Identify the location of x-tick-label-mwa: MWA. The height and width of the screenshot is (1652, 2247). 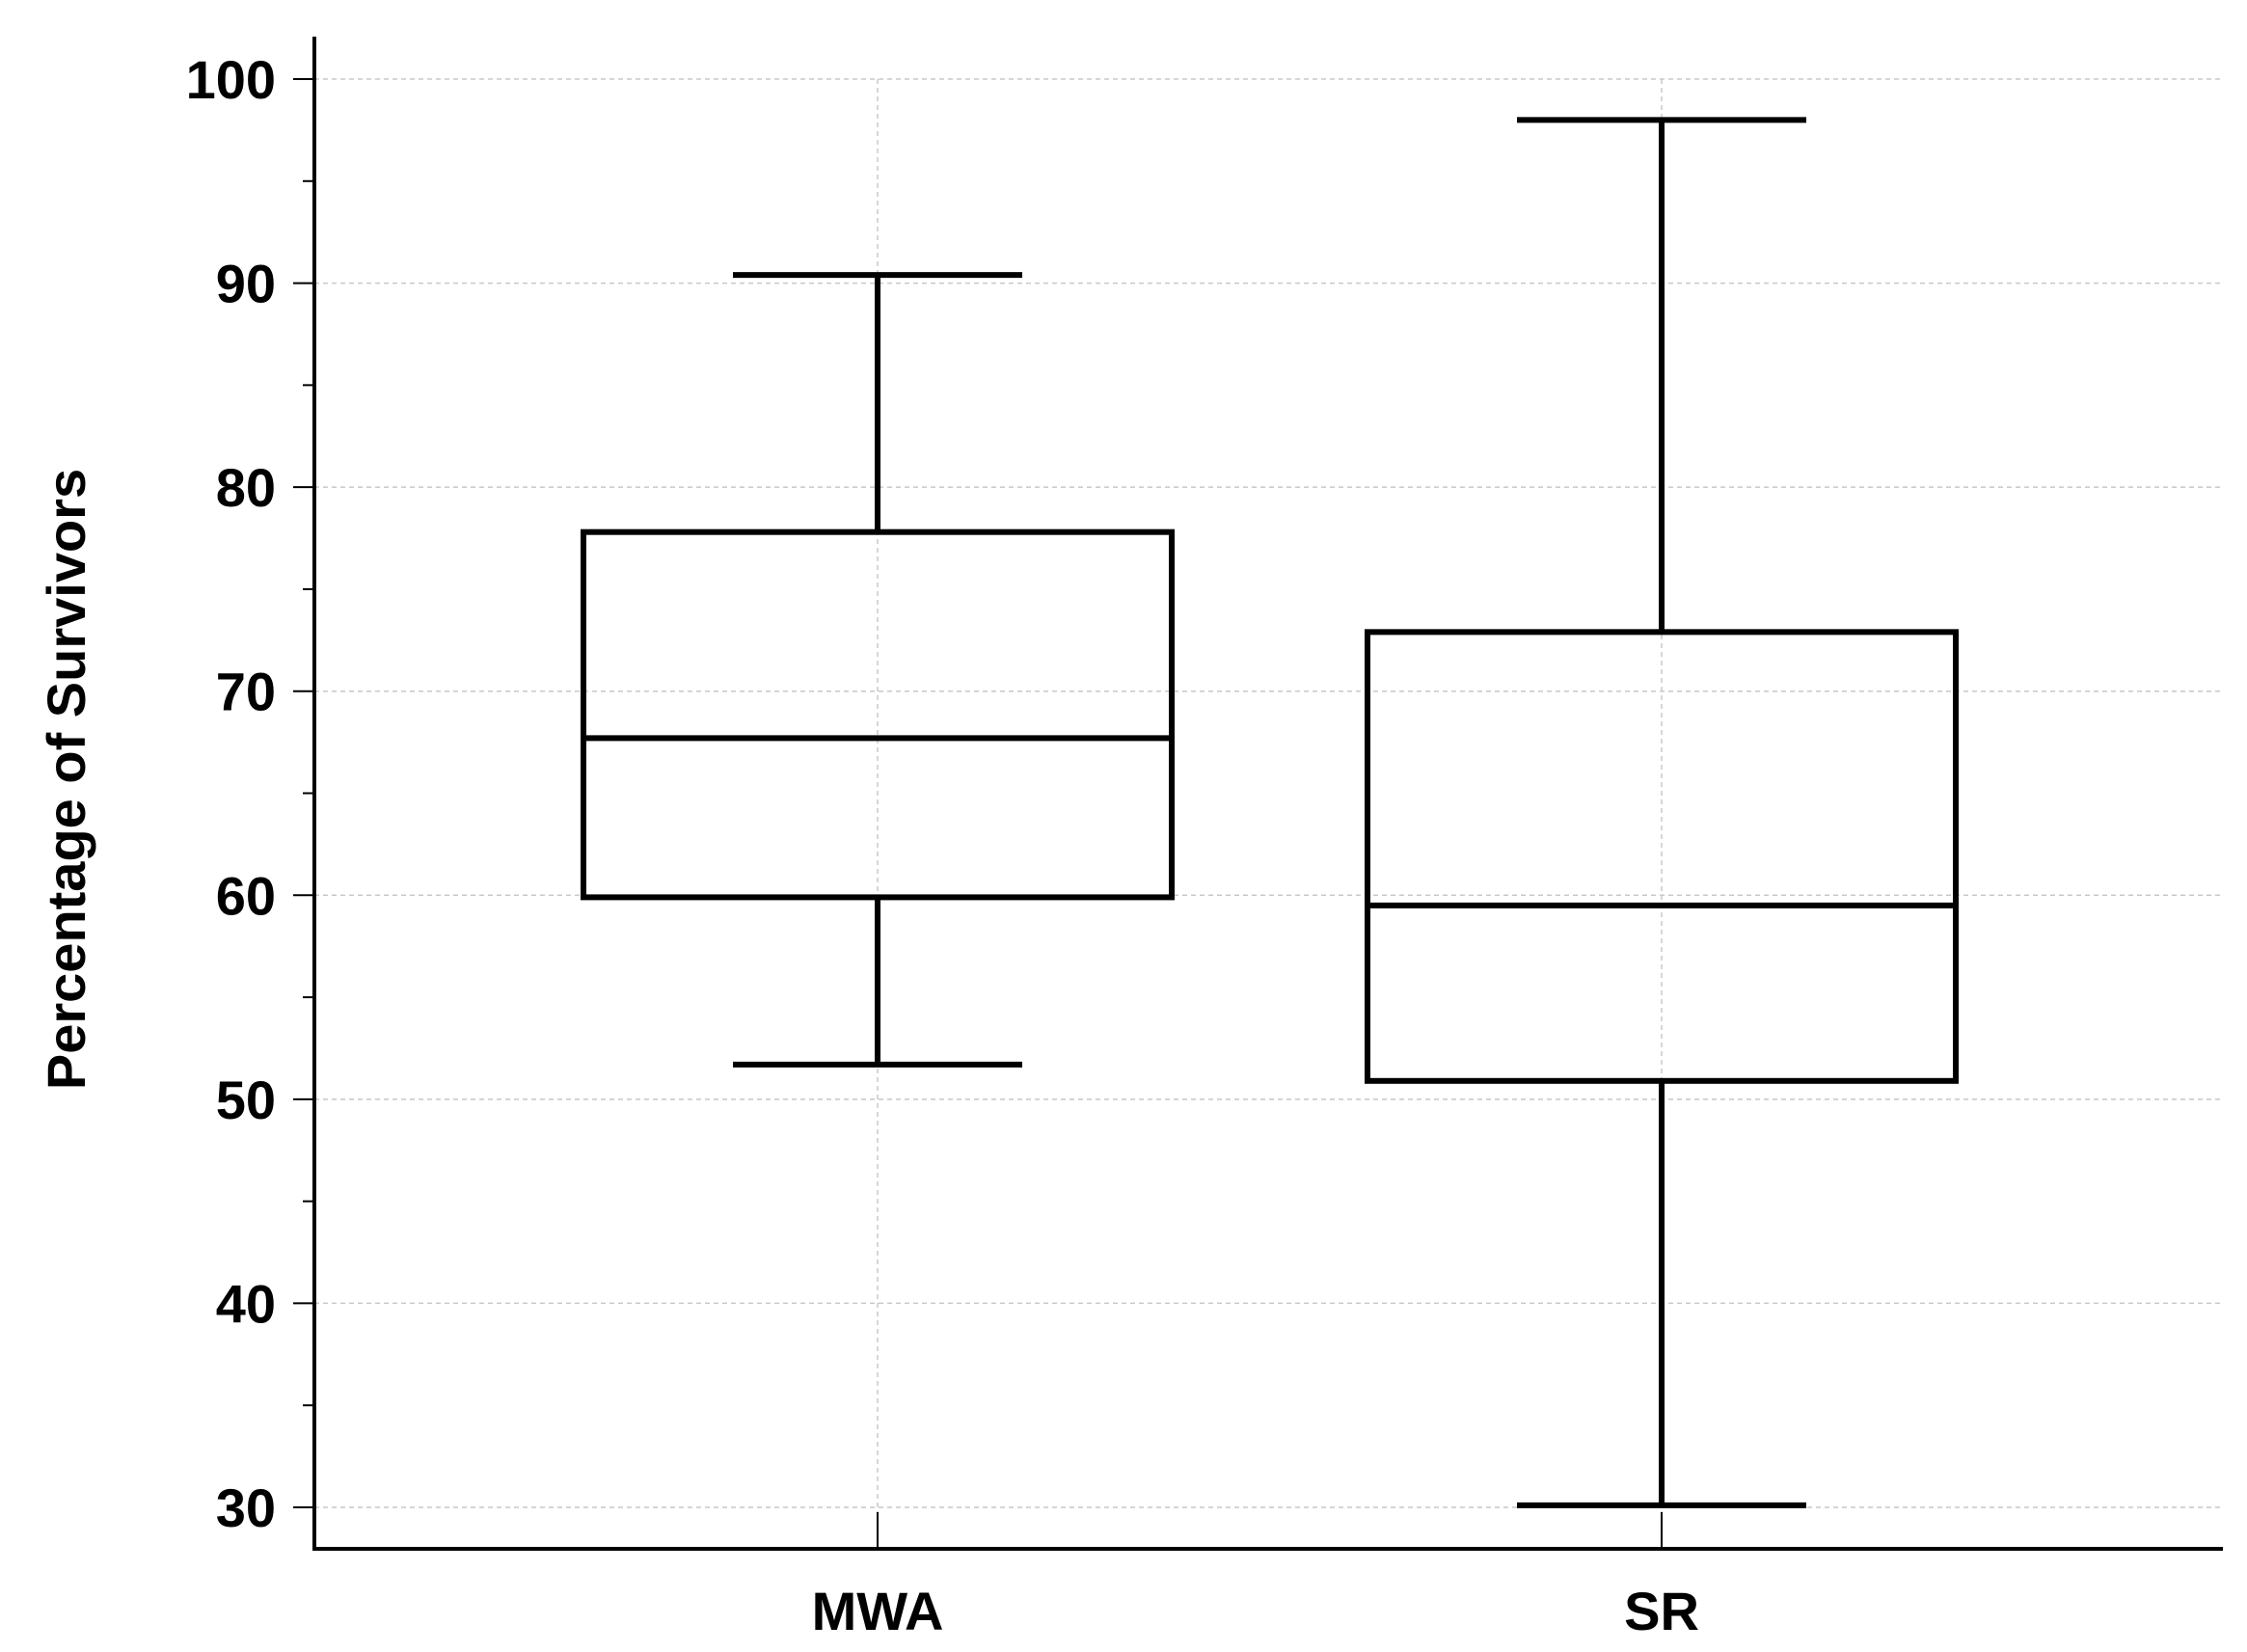
(878, 1611).